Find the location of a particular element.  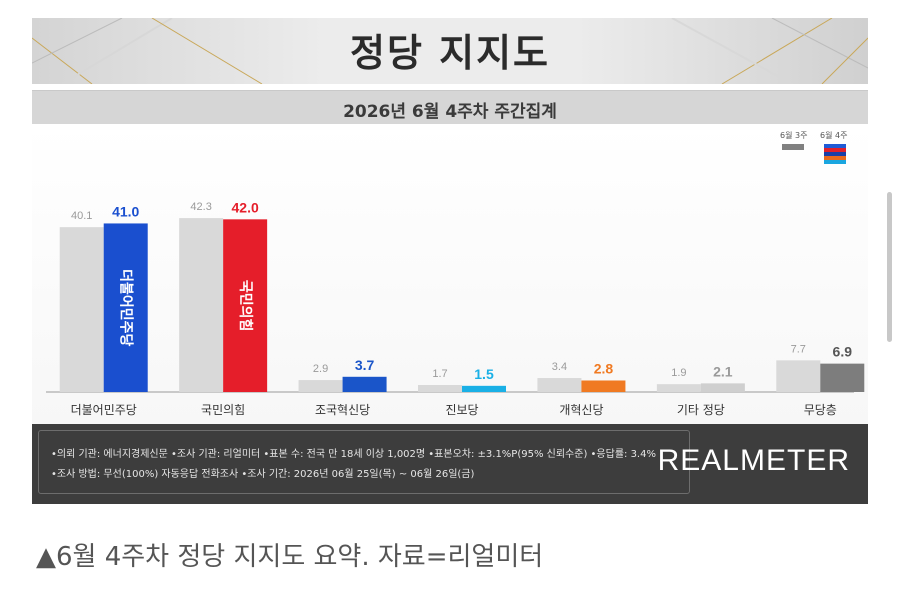

data-label-current: 3.7 is located at coordinates (365, 365).